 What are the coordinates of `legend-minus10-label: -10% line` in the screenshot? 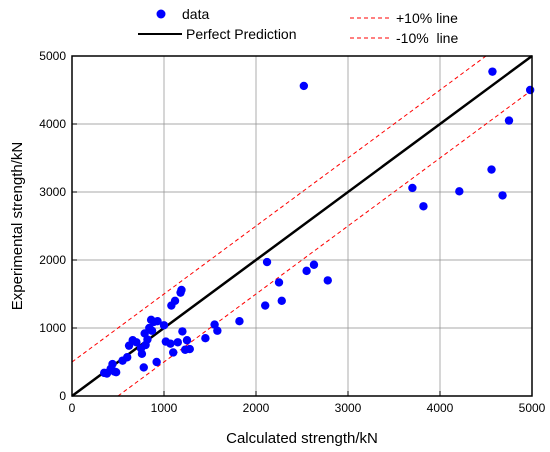 It's located at (427, 38).